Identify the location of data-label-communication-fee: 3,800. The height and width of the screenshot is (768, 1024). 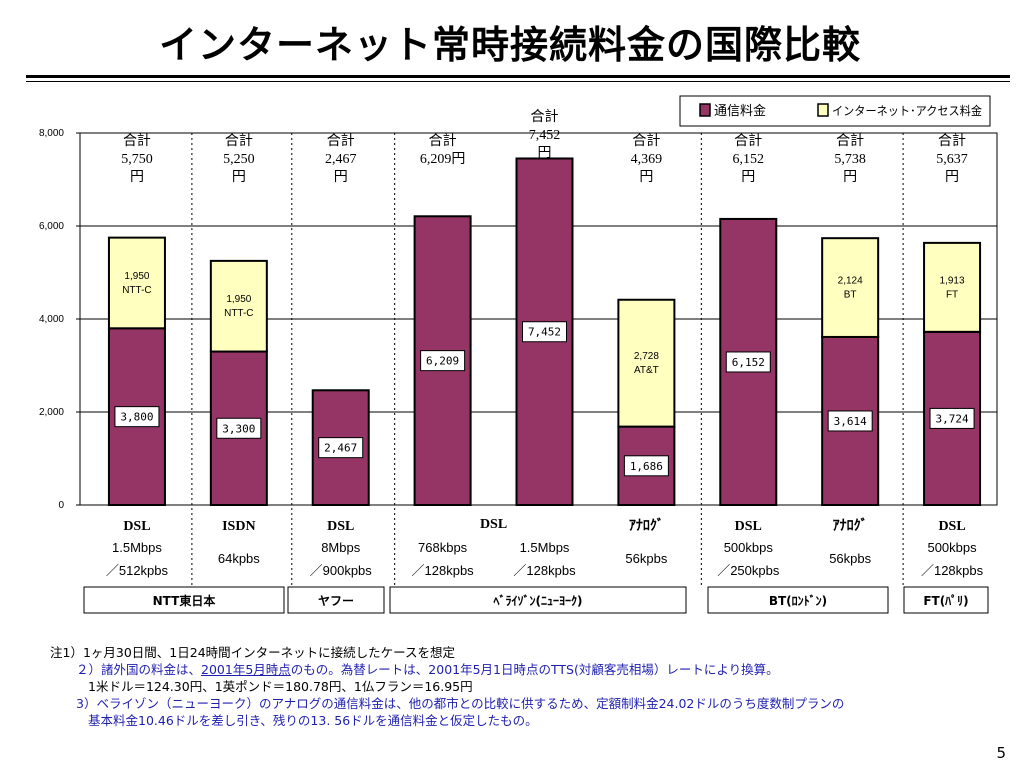
(136, 417).